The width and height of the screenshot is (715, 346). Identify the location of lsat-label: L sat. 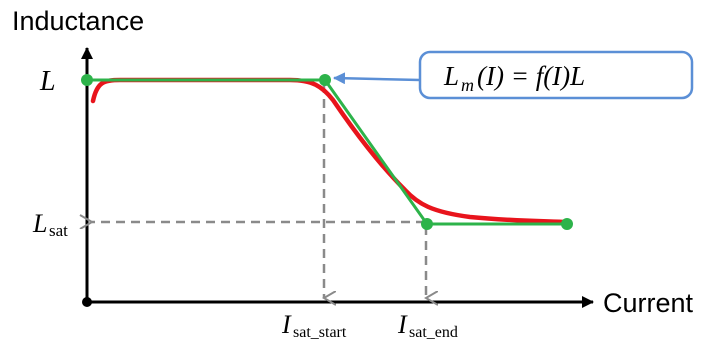
(50, 224).